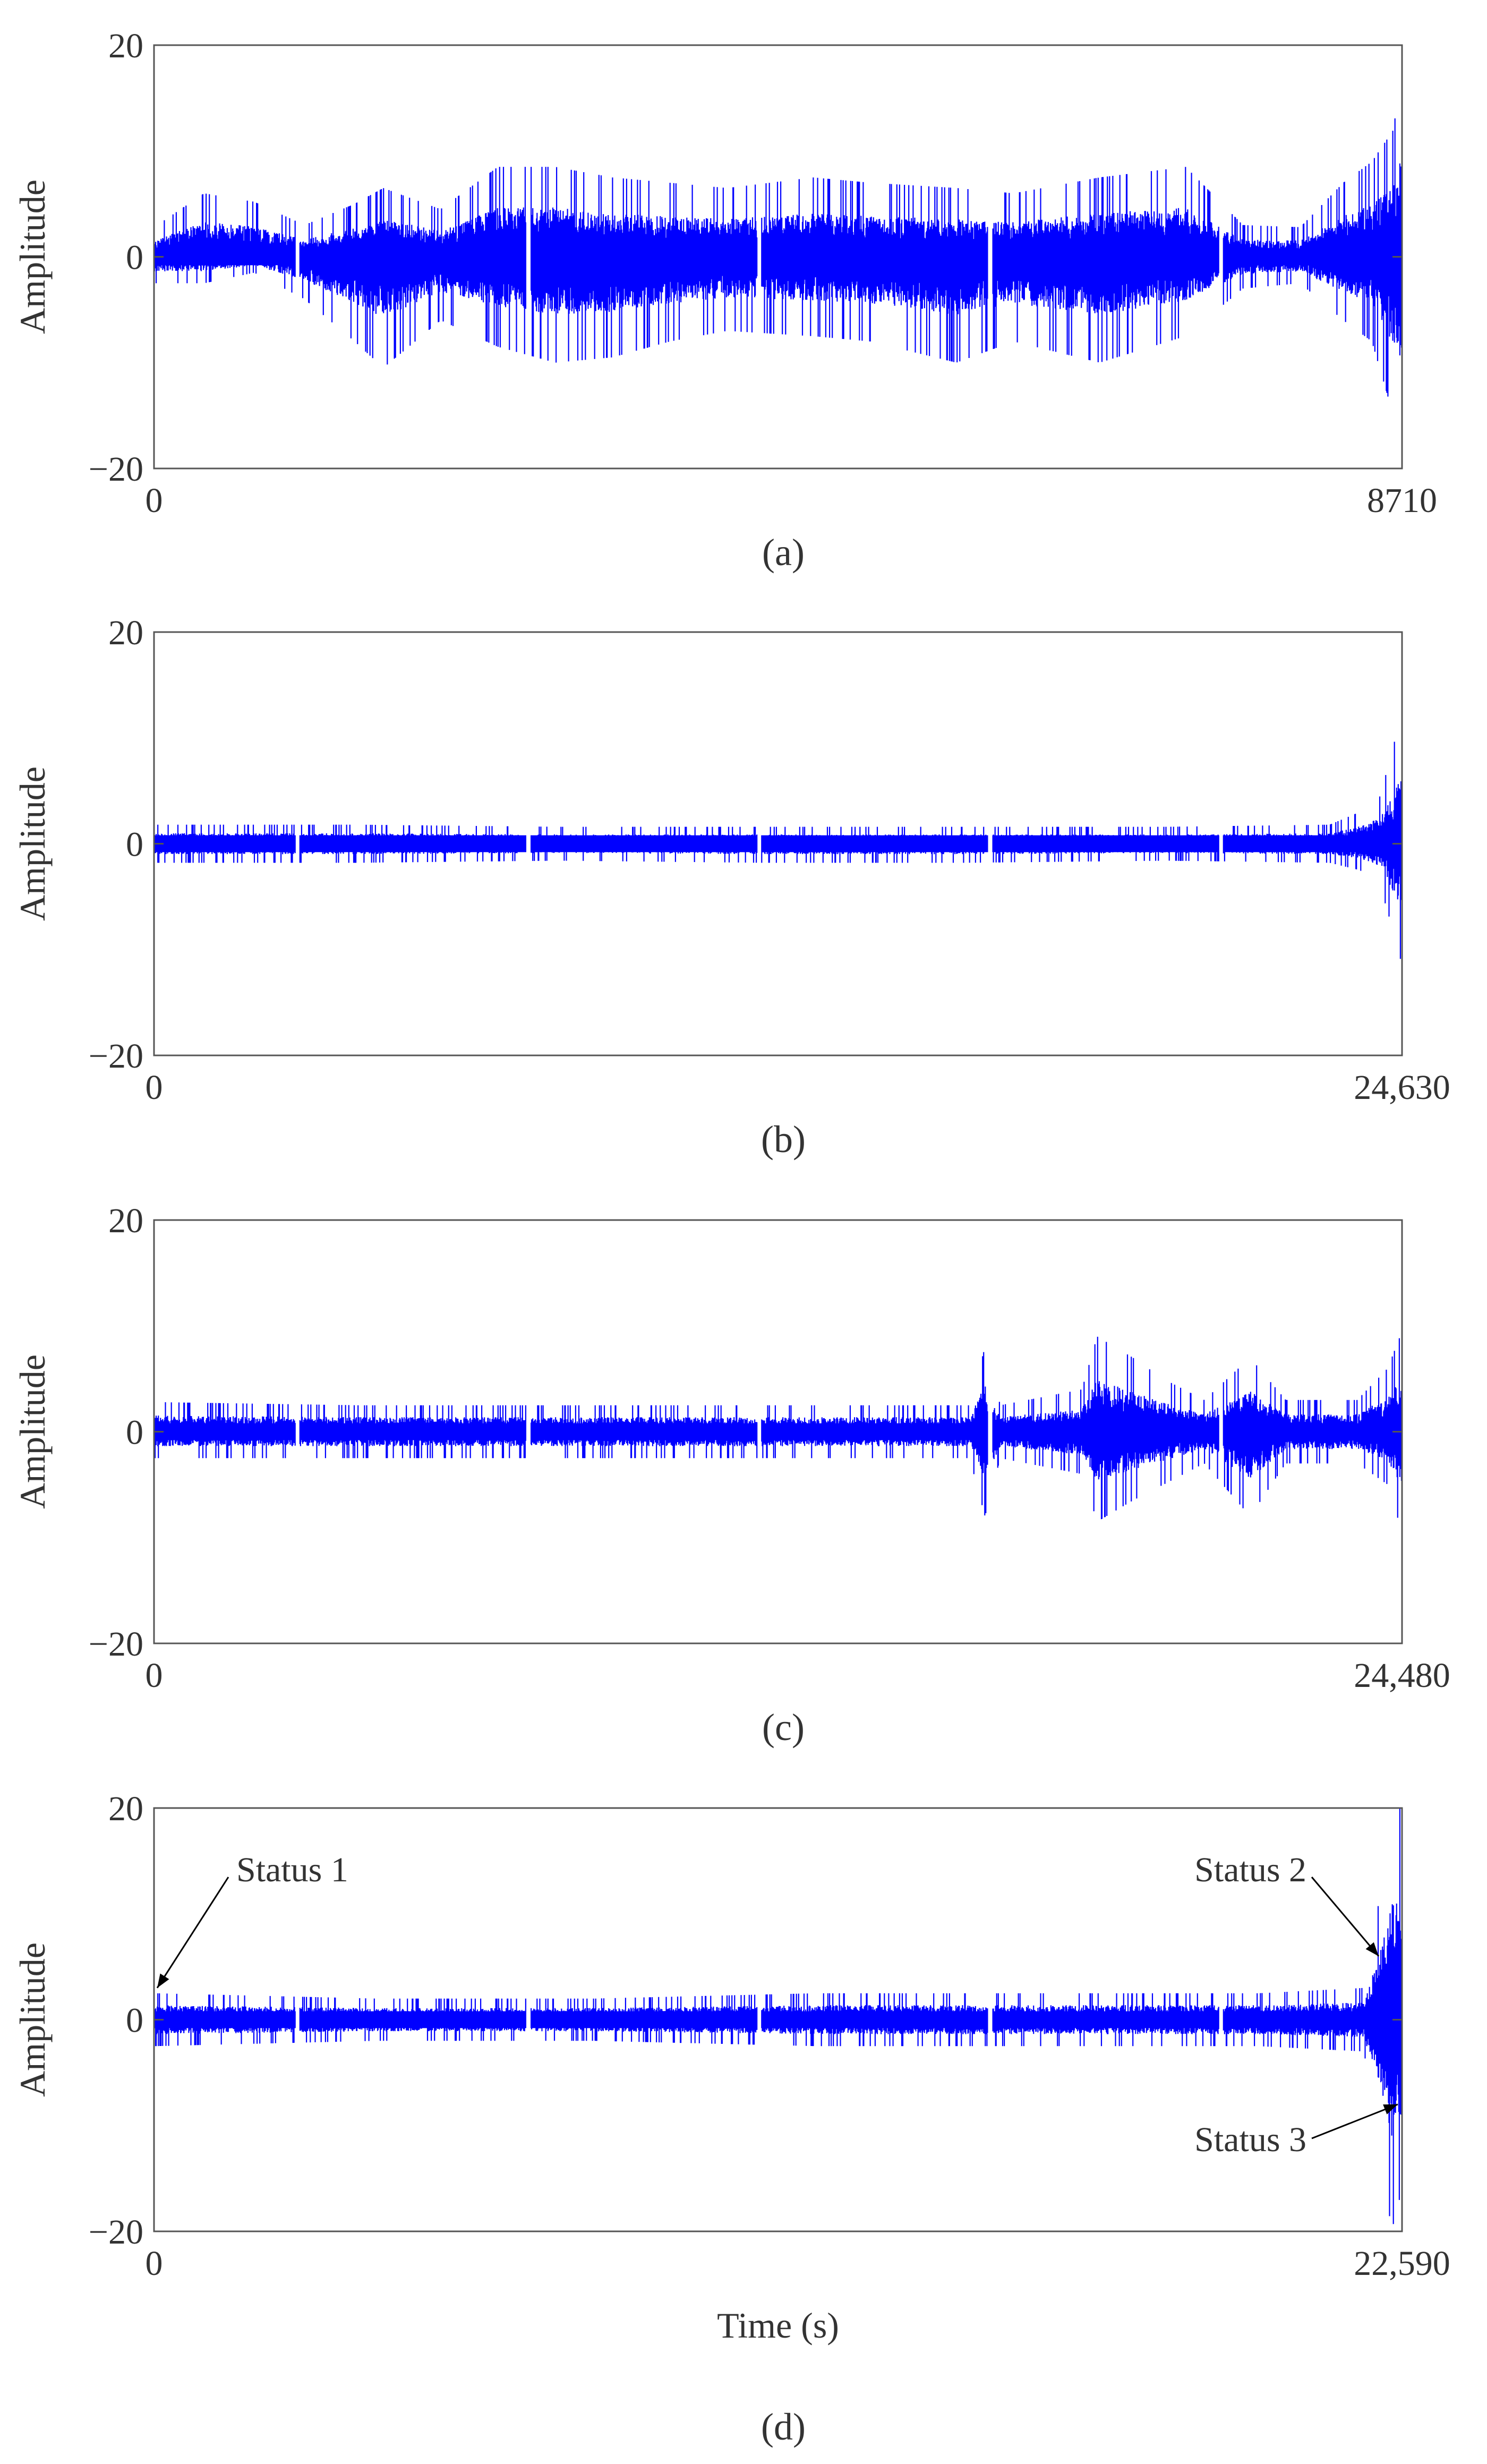 The height and width of the screenshot is (2464, 1487). I want to click on x-tick-label-end: 8710, so click(1402, 500).